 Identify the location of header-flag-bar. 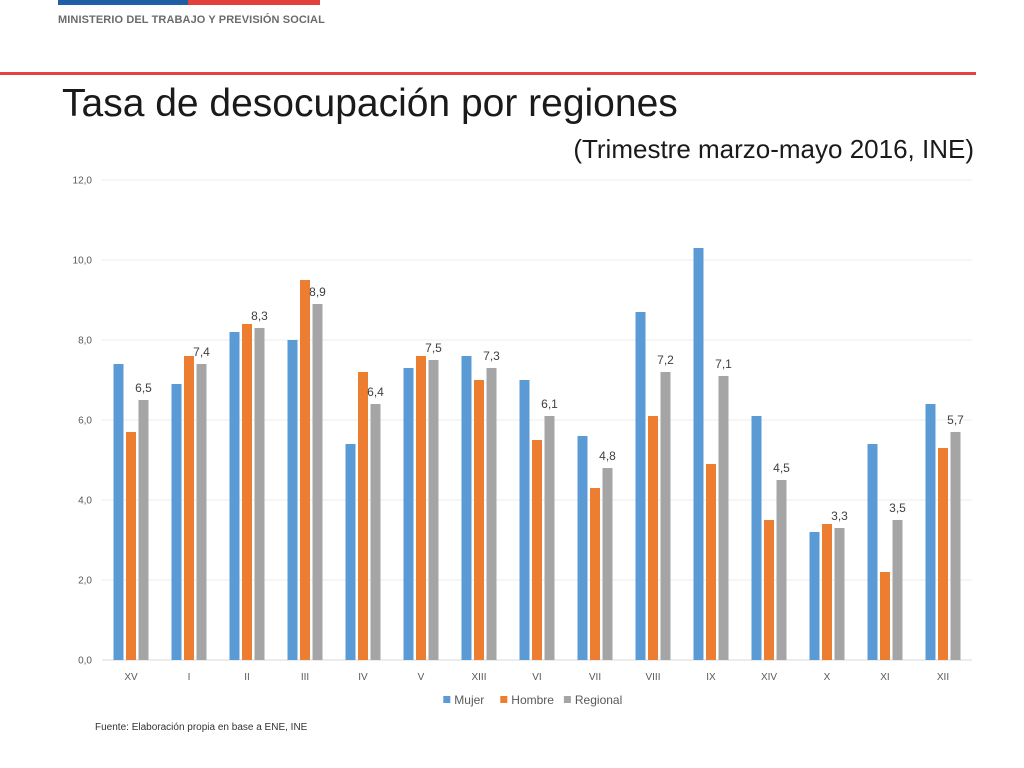
(189, 2).